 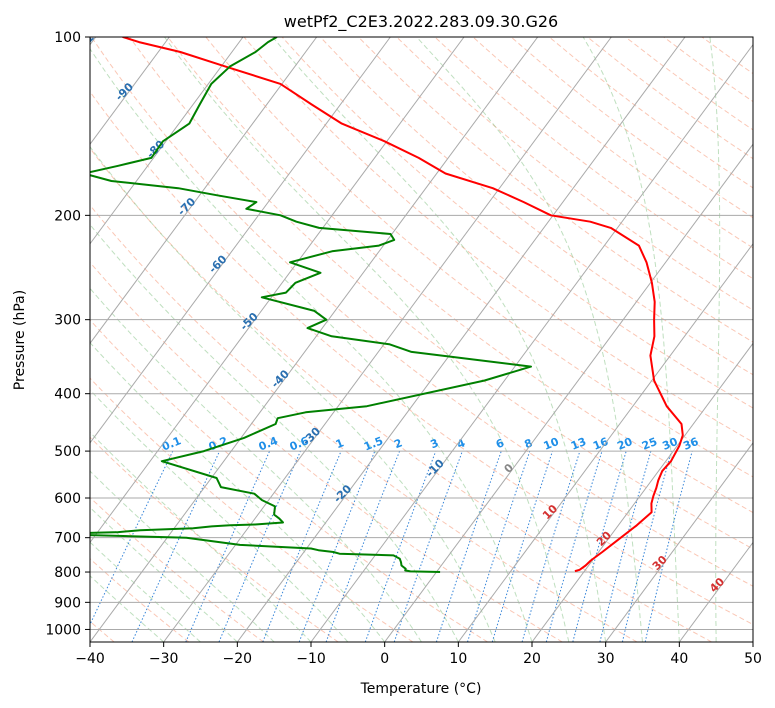 I want to click on y-tick-label: 100, so click(x=67, y=38).